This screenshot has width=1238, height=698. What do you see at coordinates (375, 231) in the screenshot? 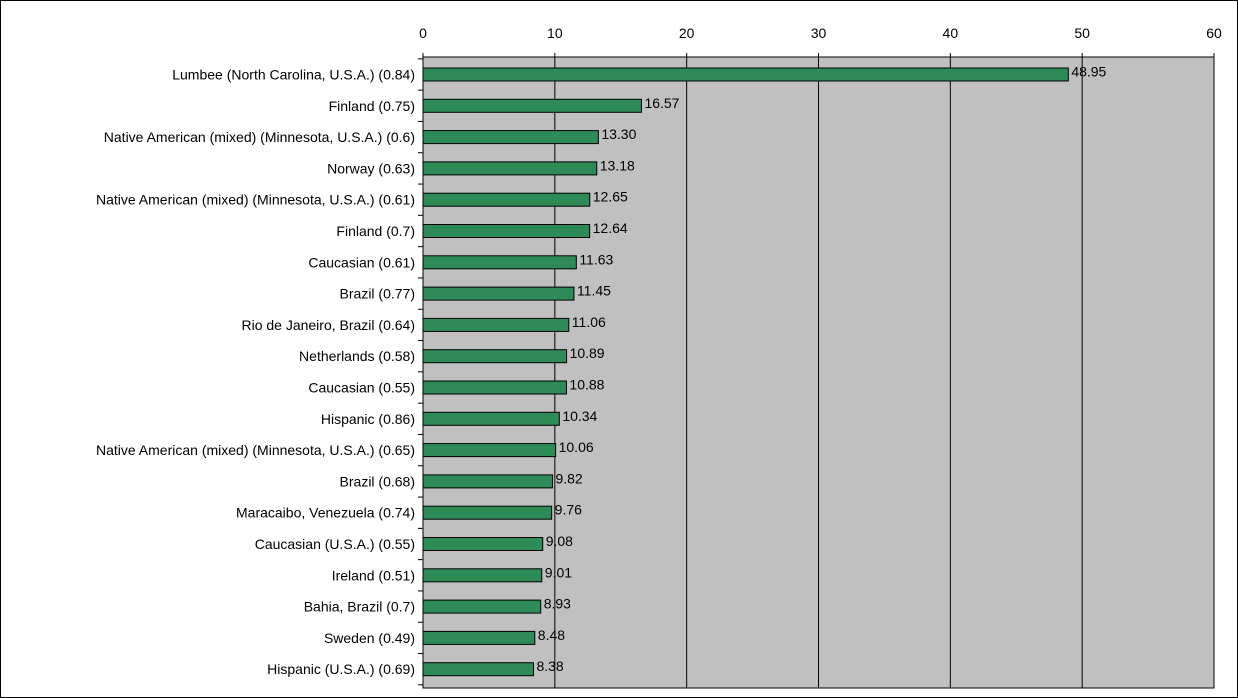
I see `category-label: Finland (0.7)` at bounding box center [375, 231].